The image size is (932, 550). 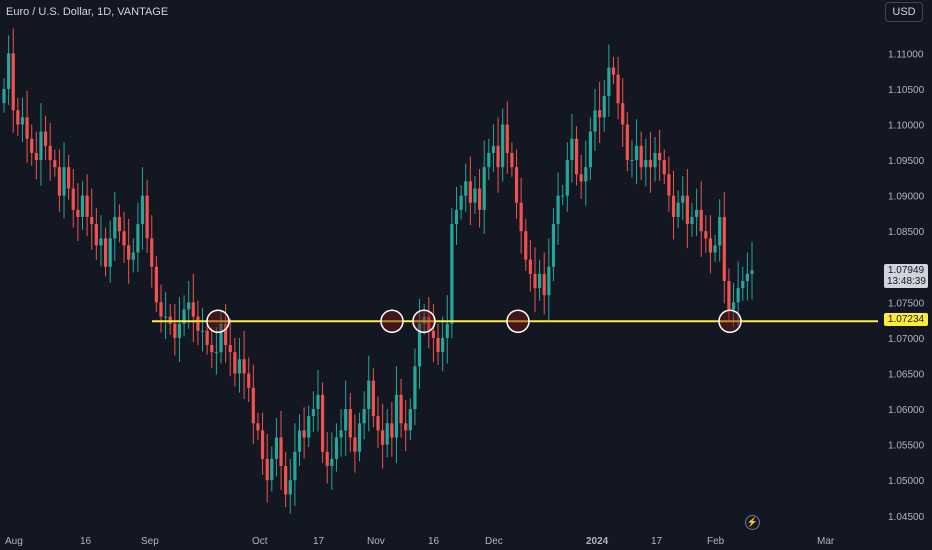 What do you see at coordinates (87, 12) in the screenshot?
I see `symbol-title: Euro / U.S. Dollar, 1D, VANTAGE` at bounding box center [87, 12].